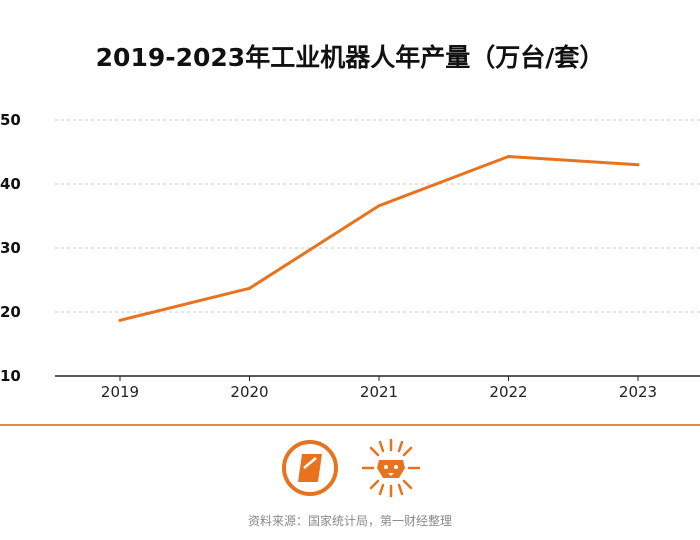 The height and width of the screenshot is (540, 700). What do you see at coordinates (249, 392) in the screenshot?
I see `x-tick-label: 2020` at bounding box center [249, 392].